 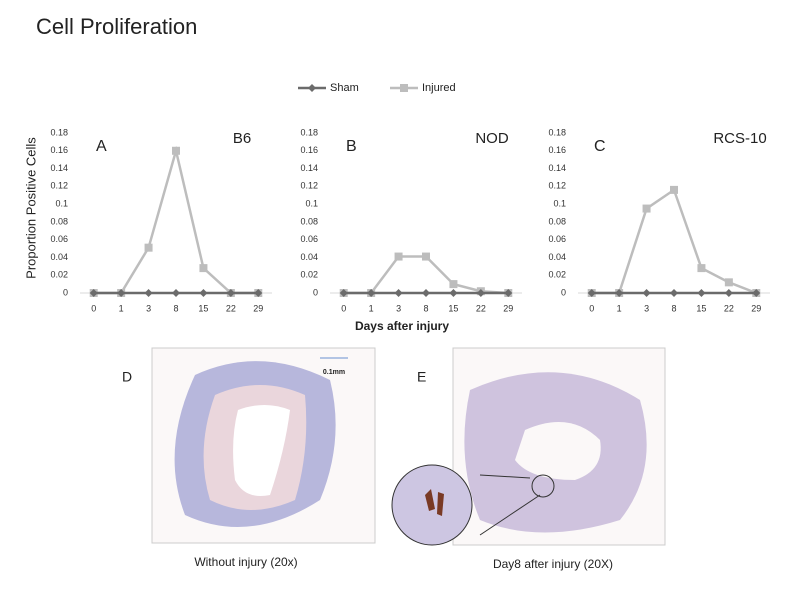 What do you see at coordinates (439, 88) in the screenshot?
I see `legend-label: Injured` at bounding box center [439, 88].